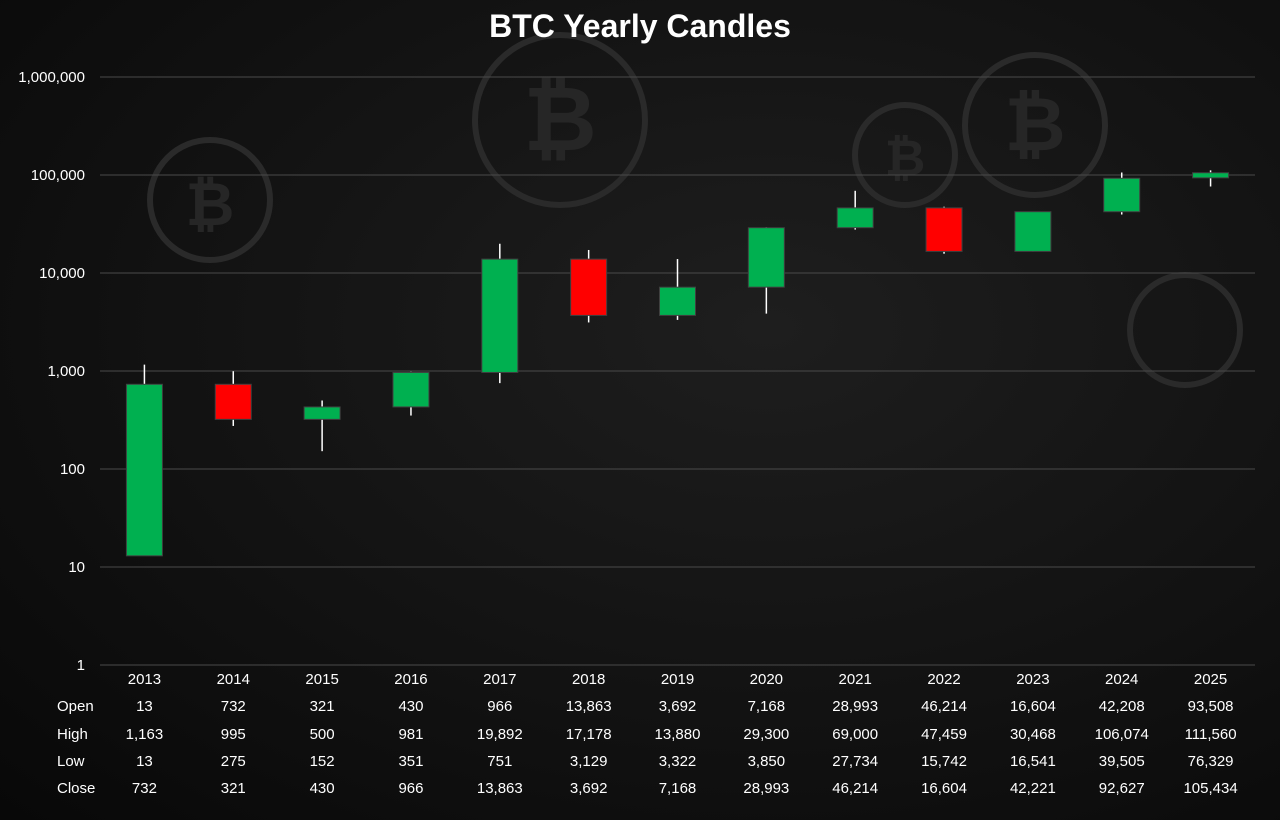  What do you see at coordinates (588, 679) in the screenshot?
I see `x-tick-label: 2018` at bounding box center [588, 679].